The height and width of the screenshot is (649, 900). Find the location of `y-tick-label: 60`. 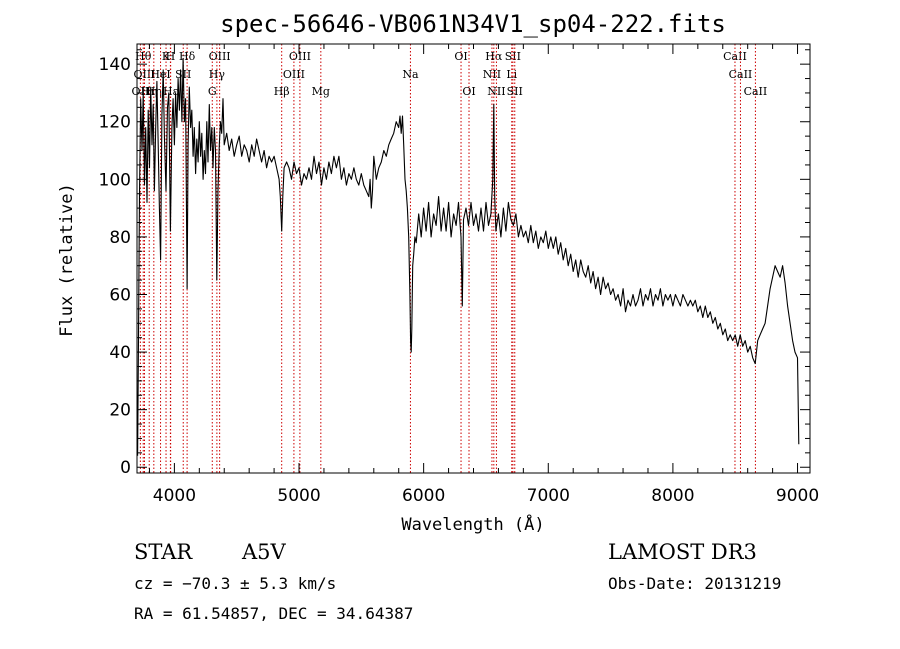

y-tick-label: 60 is located at coordinates (120, 295).